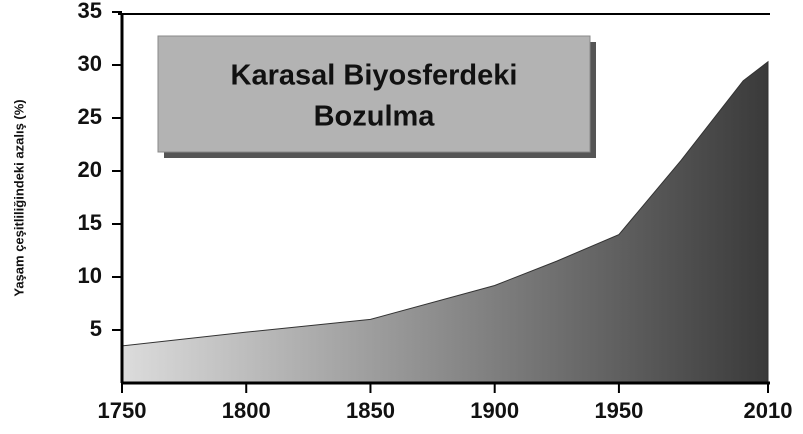 Image resolution: width=803 pixels, height=434 pixels. What do you see at coordinates (374, 94) in the screenshot?
I see `title-box` at bounding box center [374, 94].